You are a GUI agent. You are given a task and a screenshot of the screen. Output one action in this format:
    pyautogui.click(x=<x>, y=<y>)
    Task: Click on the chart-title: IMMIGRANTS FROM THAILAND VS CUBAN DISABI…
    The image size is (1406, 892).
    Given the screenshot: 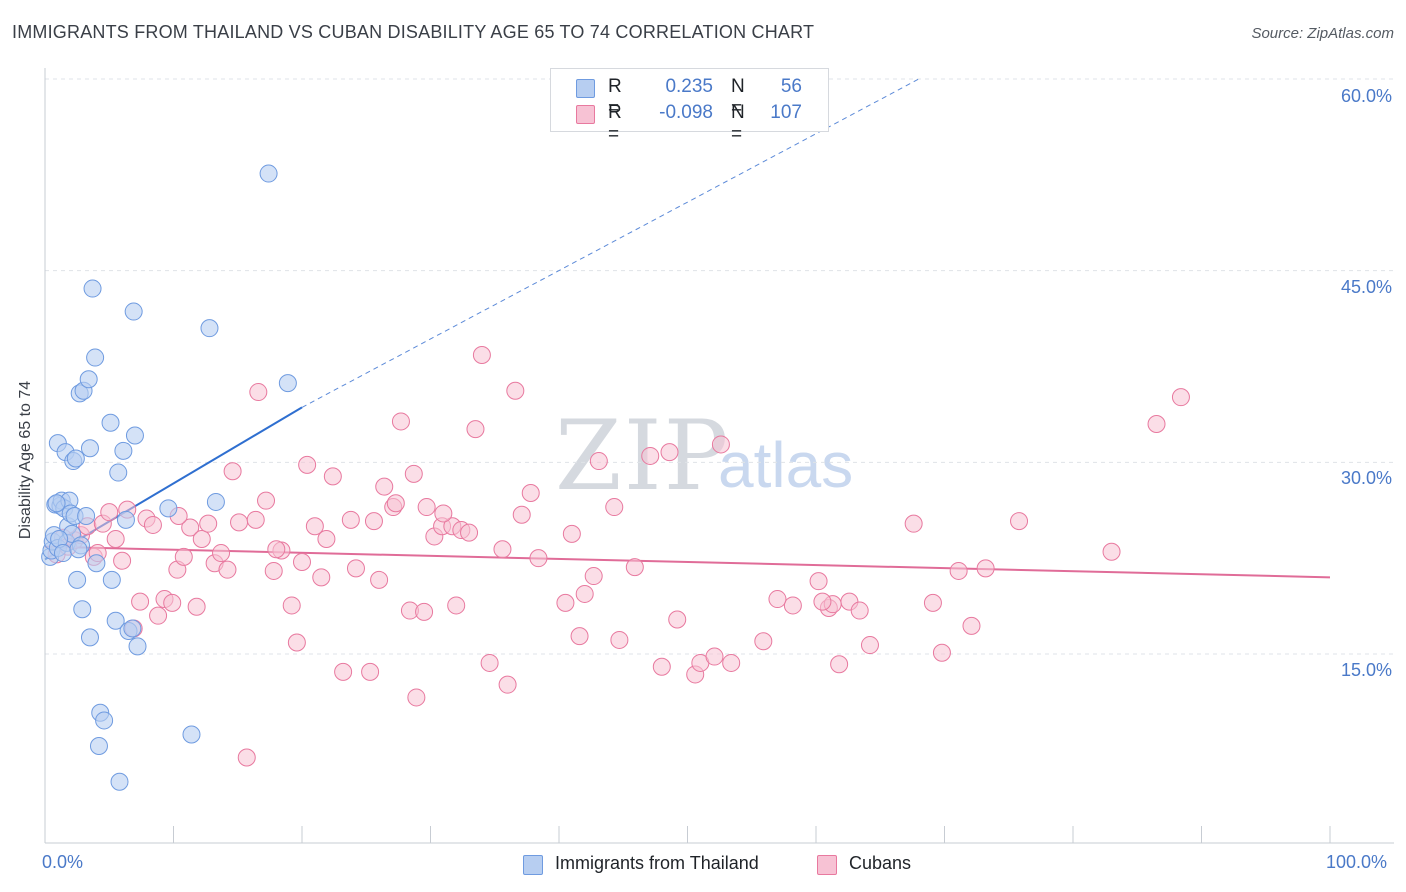 What is the action you would take?
    pyautogui.click(x=413, y=32)
    